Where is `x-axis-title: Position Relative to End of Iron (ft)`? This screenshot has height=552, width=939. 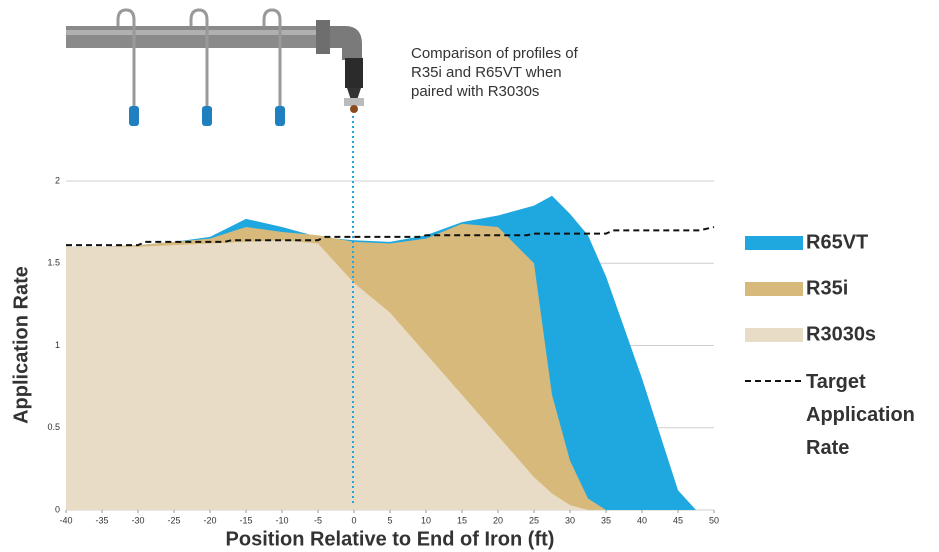
x-axis-title: Position Relative to End of Iron (ft) is located at coordinates (390, 539).